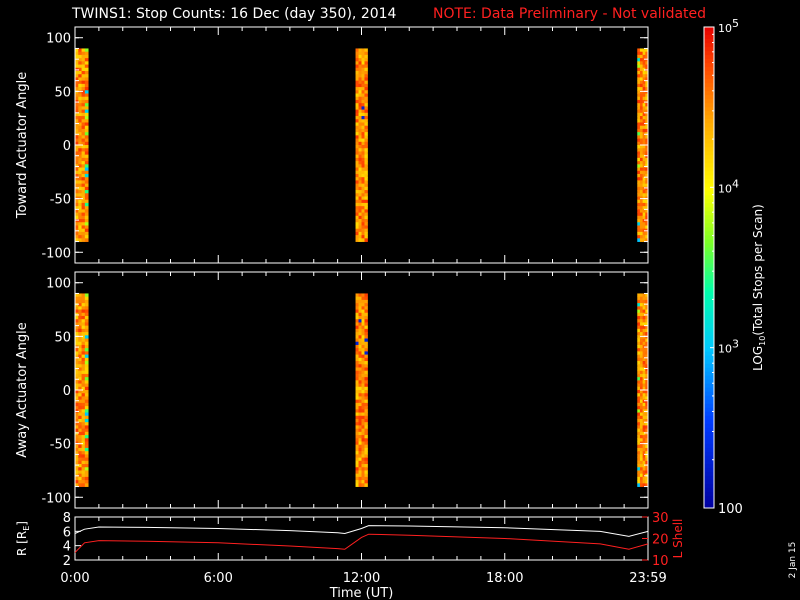 Image resolution: width=800 pixels, height=600 pixels. Describe the element at coordinates (759, 287) in the screenshot. I see `colorbar-label: LOG10(Total Stops per Scan)` at that location.